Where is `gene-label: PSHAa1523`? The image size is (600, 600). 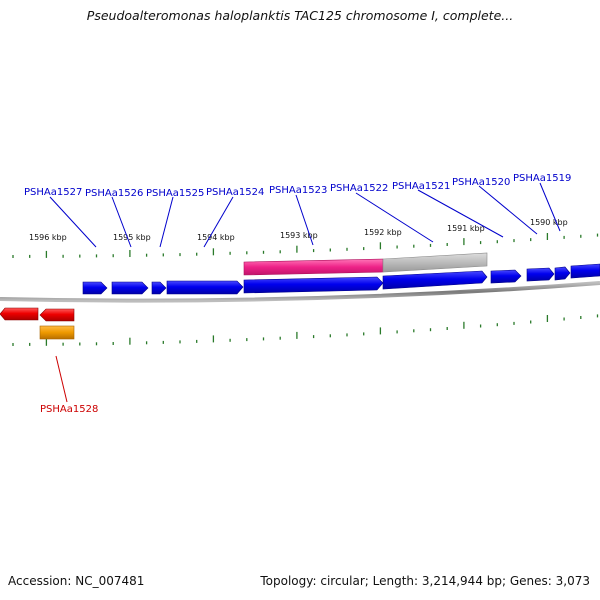 gene-label: PSHAa1523 is located at coordinates (298, 190).